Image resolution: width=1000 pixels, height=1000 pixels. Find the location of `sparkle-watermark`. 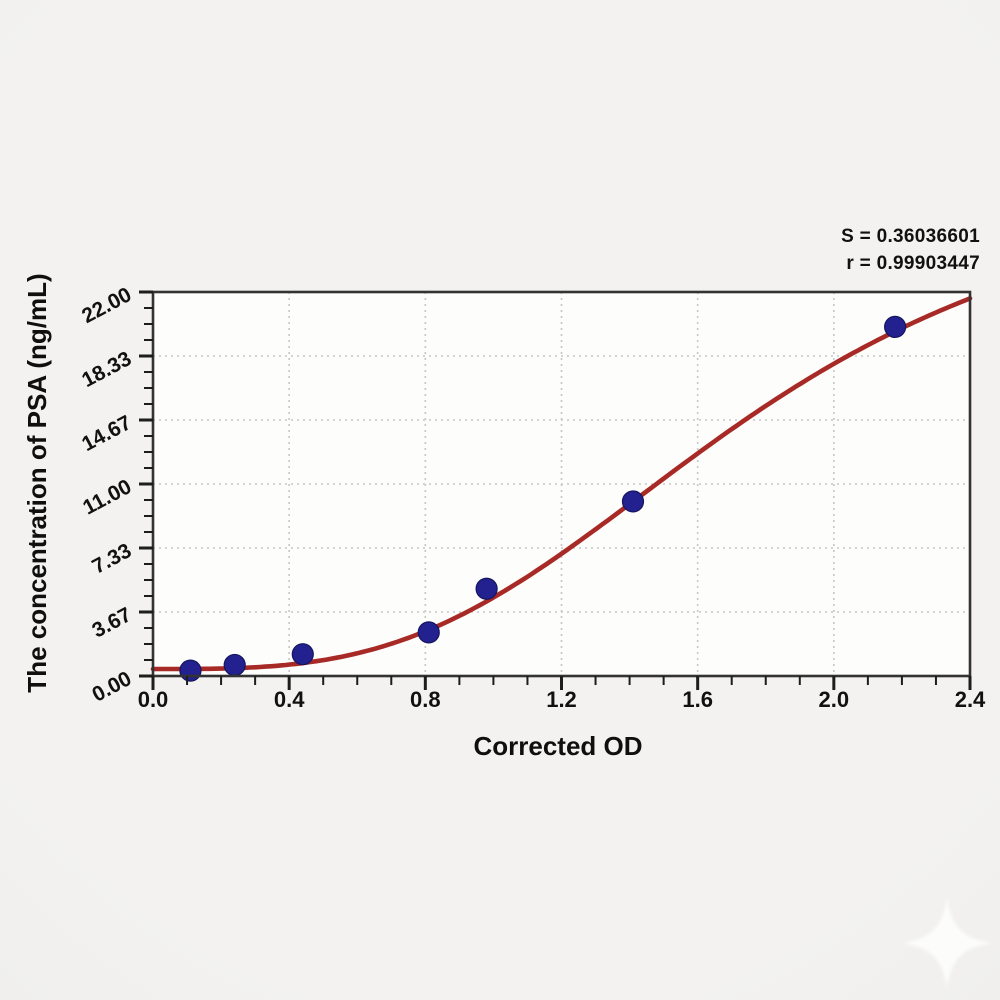

sparkle-watermark is located at coordinates (947, 943).